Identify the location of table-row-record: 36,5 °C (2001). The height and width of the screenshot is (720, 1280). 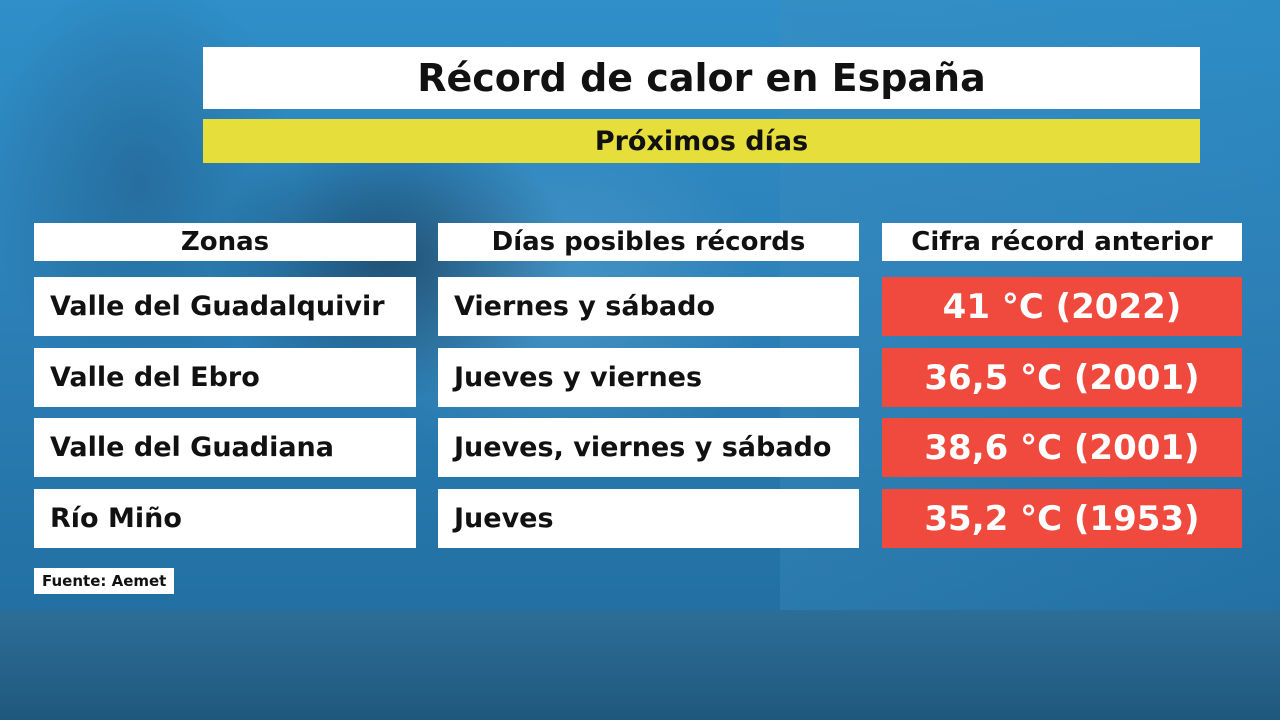
(1062, 377).